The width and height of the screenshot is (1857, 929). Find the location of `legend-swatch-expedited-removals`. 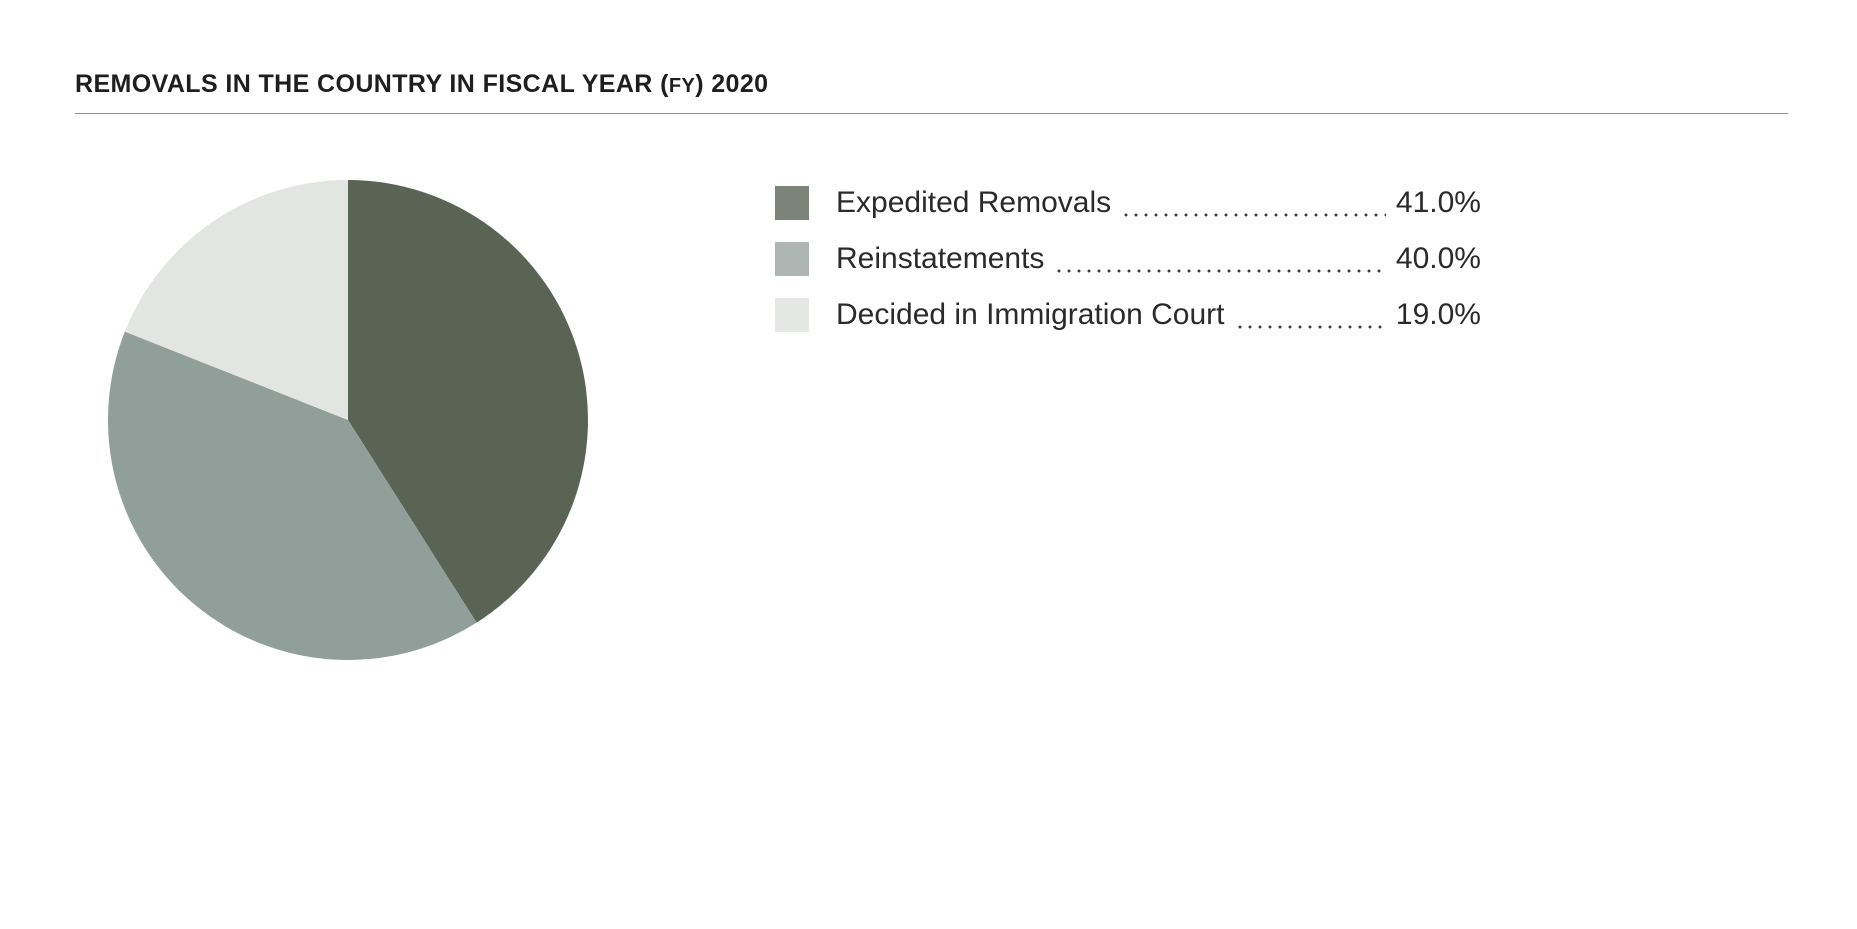

legend-swatch-expedited-removals is located at coordinates (792, 203).